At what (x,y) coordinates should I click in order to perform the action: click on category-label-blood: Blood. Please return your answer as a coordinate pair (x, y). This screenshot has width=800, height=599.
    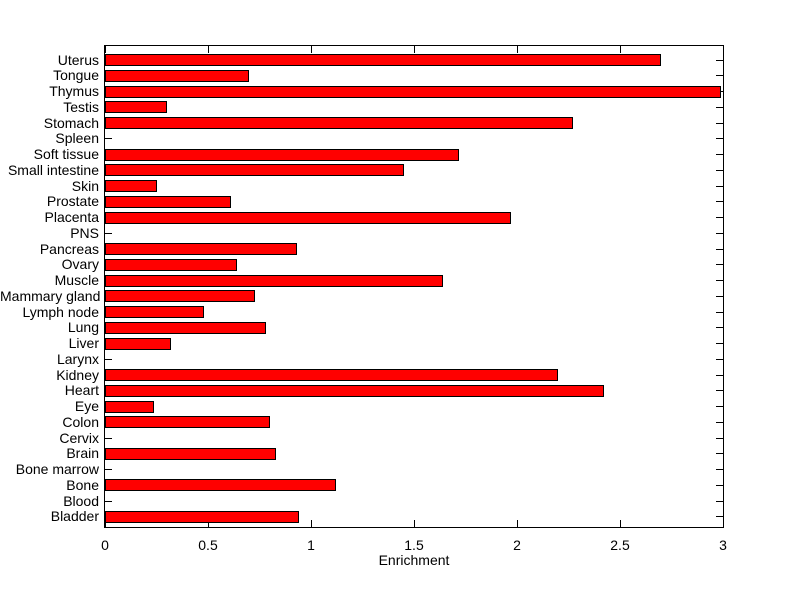
    Looking at the image, I should click on (81, 500).